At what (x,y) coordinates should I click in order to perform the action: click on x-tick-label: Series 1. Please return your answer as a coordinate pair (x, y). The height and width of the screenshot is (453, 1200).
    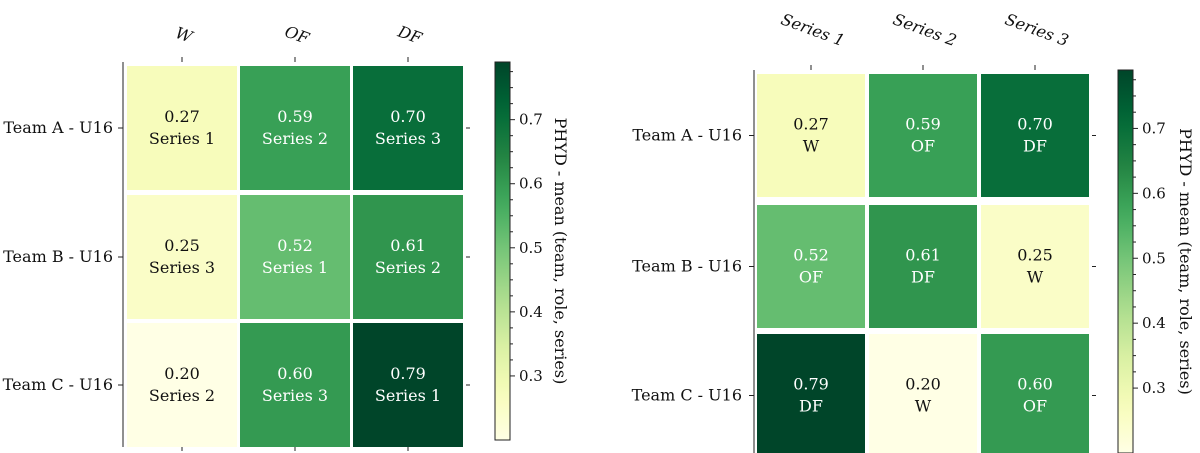
    Looking at the image, I should click on (813, 30).